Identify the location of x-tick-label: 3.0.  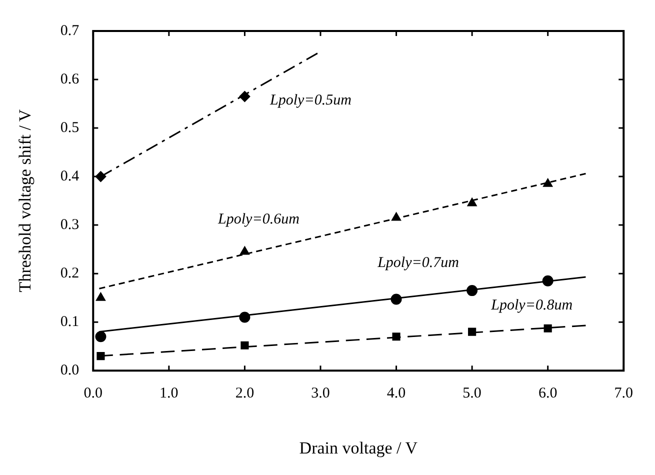
(320, 394).